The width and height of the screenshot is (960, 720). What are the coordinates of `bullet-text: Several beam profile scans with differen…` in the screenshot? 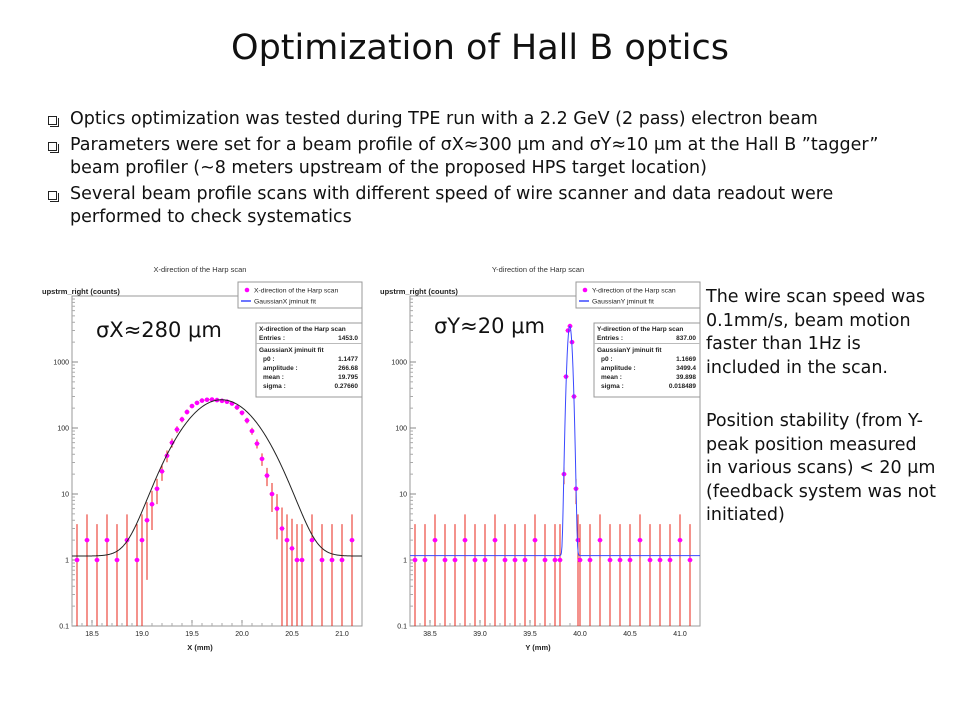 It's located at (452, 205).